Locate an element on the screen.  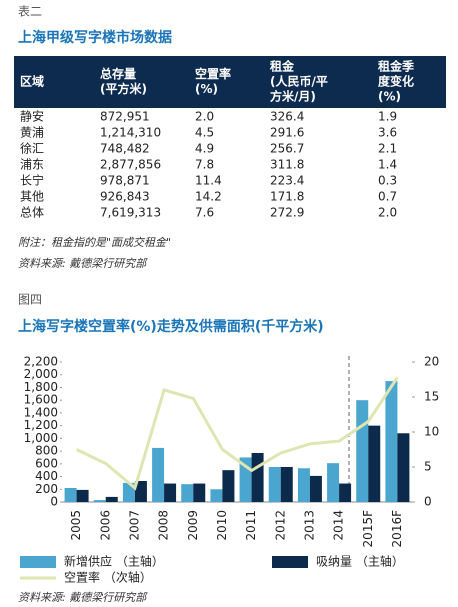
y-tick-label: 1,600 is located at coordinates (41, 400).